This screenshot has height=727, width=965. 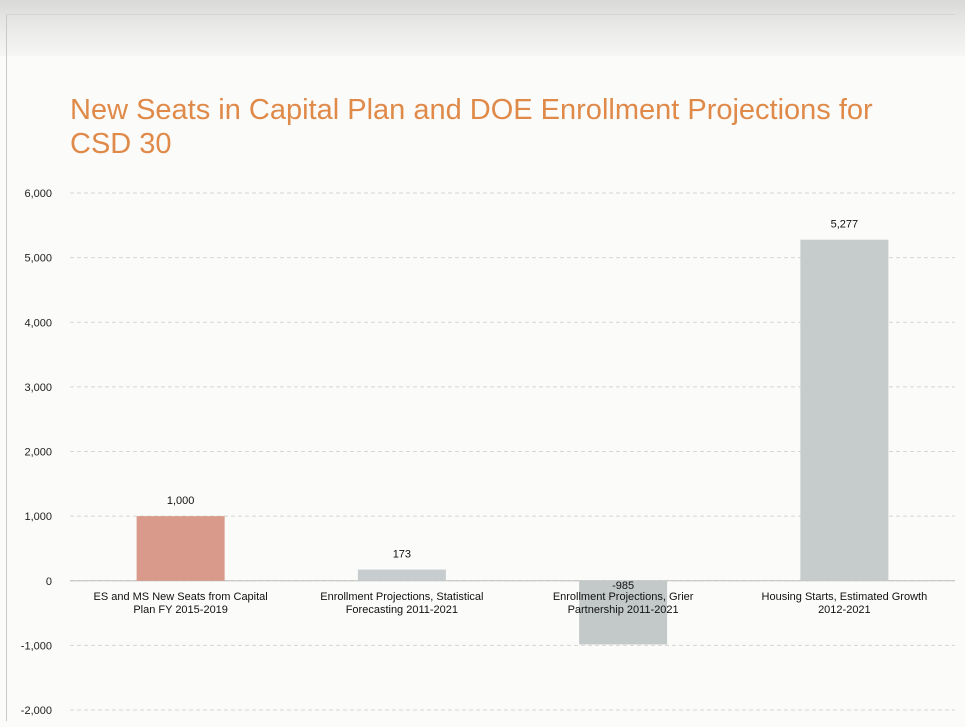 I want to click on category-label: Plan FY 2015-2019, so click(x=180, y=610).